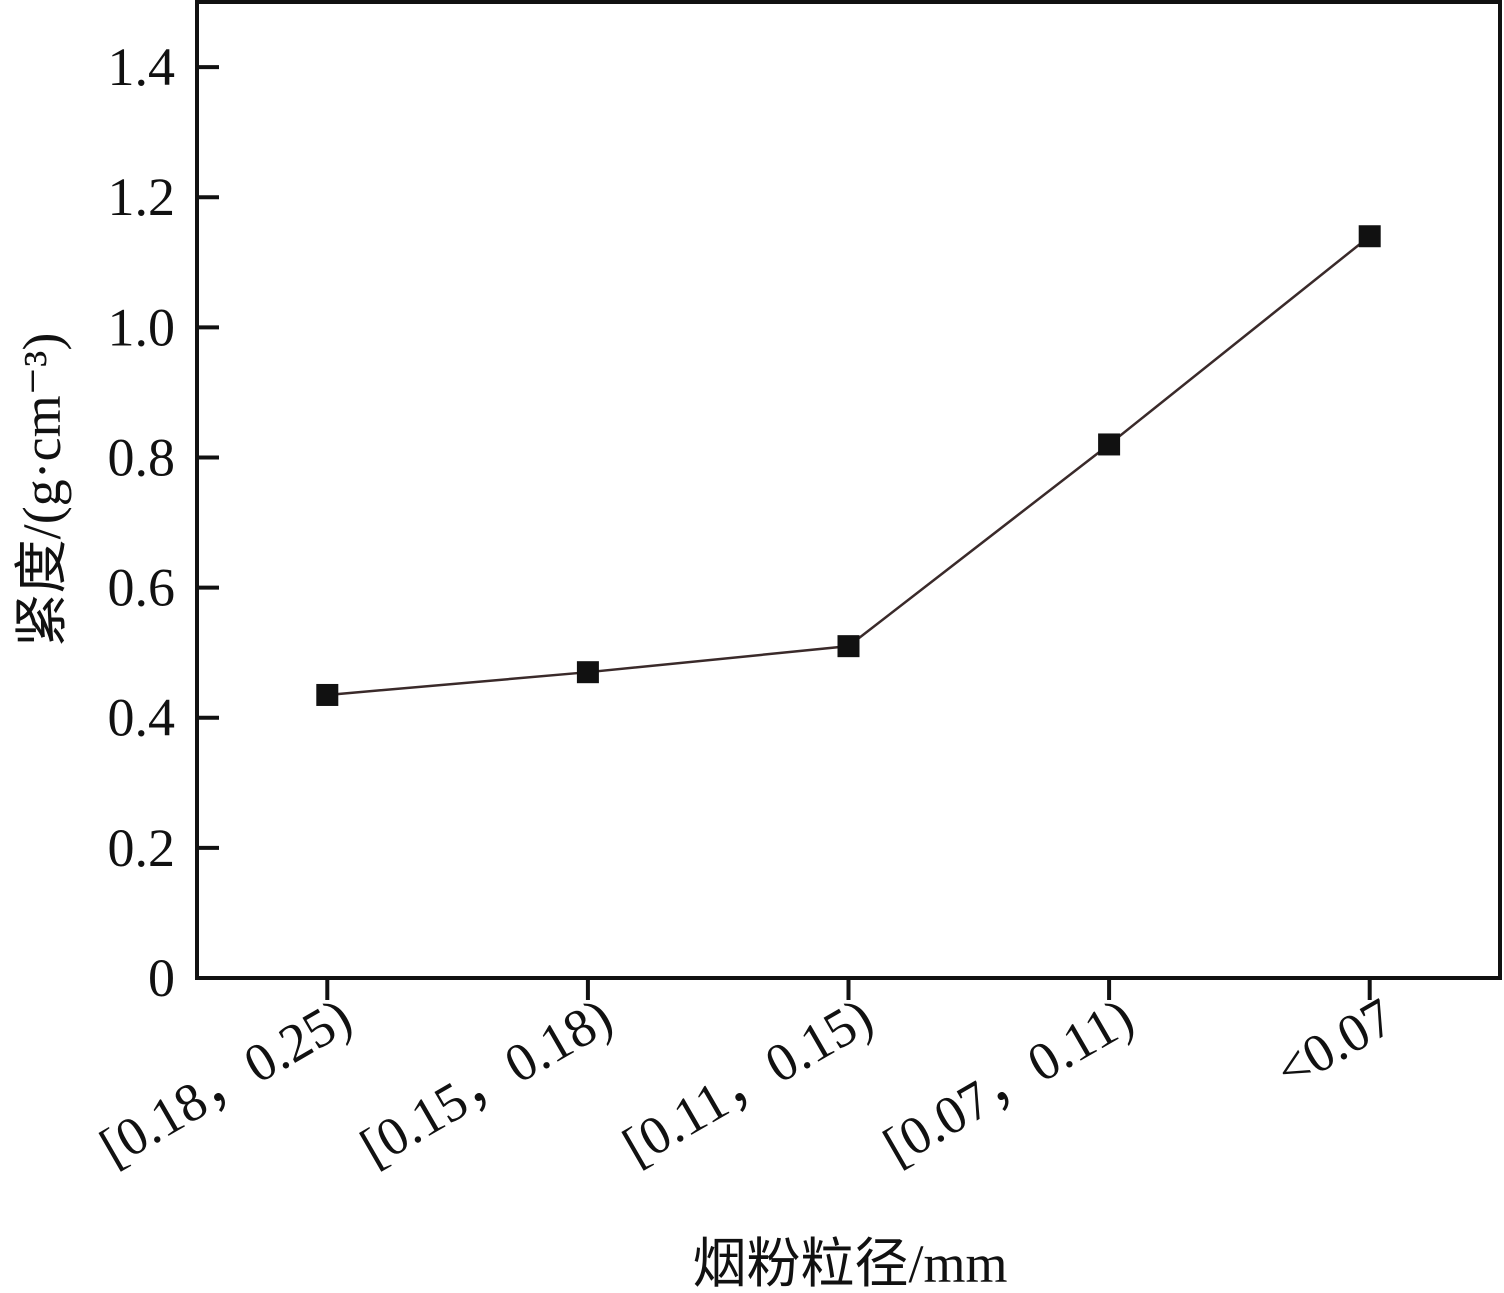  I want to click on y-tick-label: 0.4, so click(142, 718).